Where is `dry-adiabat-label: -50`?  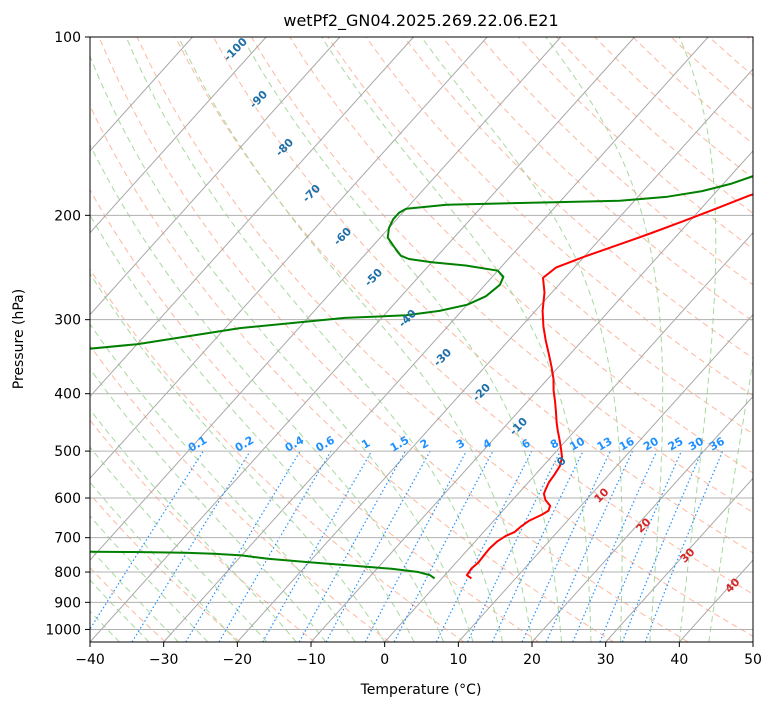
dry-adiabat-label: -50 is located at coordinates (373, 277).